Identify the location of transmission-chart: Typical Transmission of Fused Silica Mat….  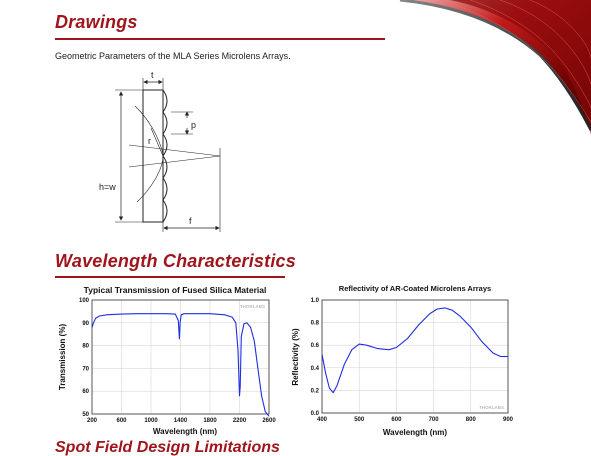
(167, 360).